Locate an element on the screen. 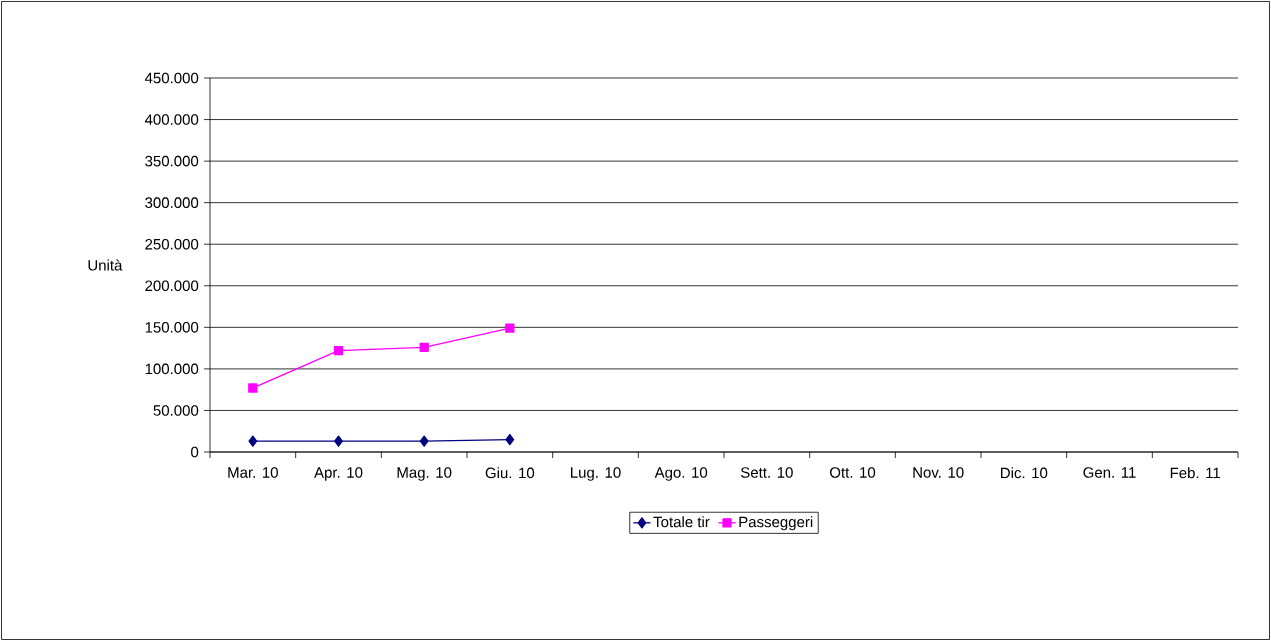 Image resolution: width=1271 pixels, height=641 pixels. x-tick-label: Gen. 11 is located at coordinates (1109, 472).